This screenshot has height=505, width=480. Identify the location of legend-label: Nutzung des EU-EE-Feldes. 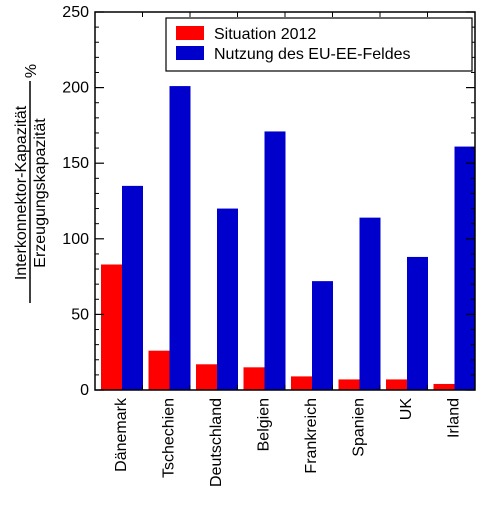
(312, 54).